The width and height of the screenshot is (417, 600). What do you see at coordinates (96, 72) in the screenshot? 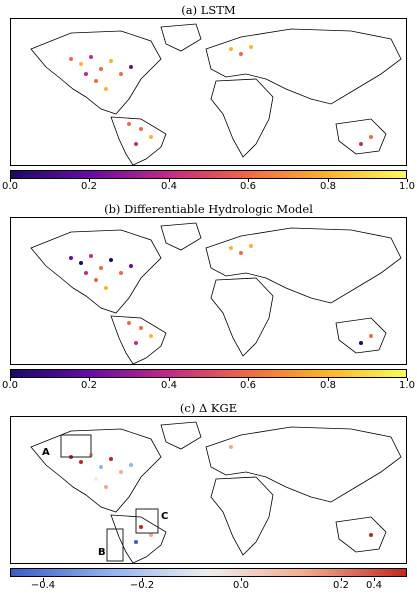
I see `north-america` at bounding box center [96, 72].